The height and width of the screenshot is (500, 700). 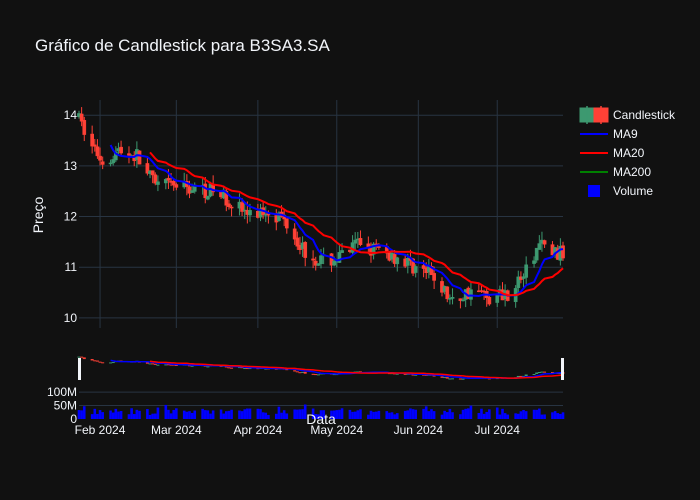 What do you see at coordinates (620, 191) in the screenshot?
I see `legend-item-volume: Volume` at bounding box center [620, 191].